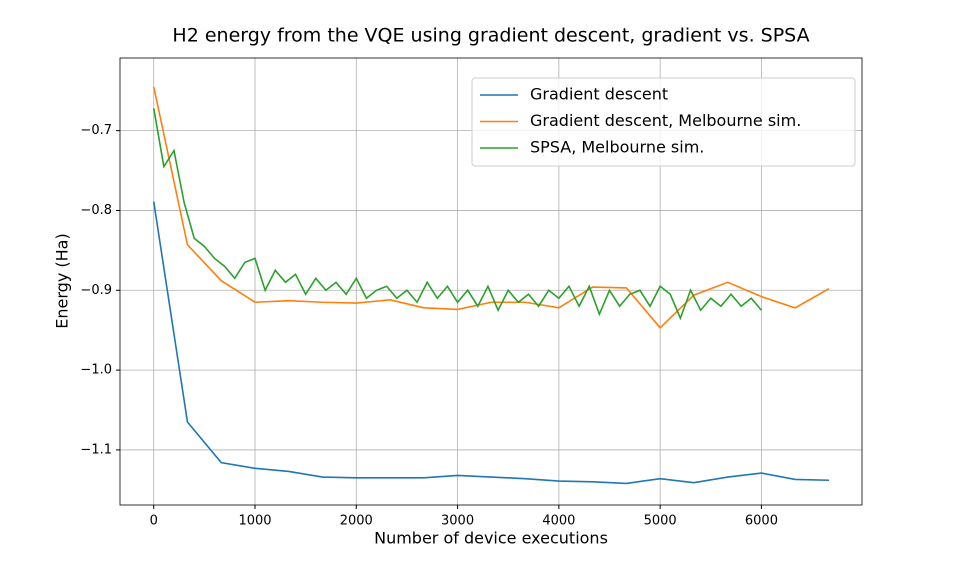 Image resolution: width=960 pixels, height=576 pixels. What do you see at coordinates (761, 521) in the screenshot?
I see `x-tick-label: 6000` at bounding box center [761, 521].